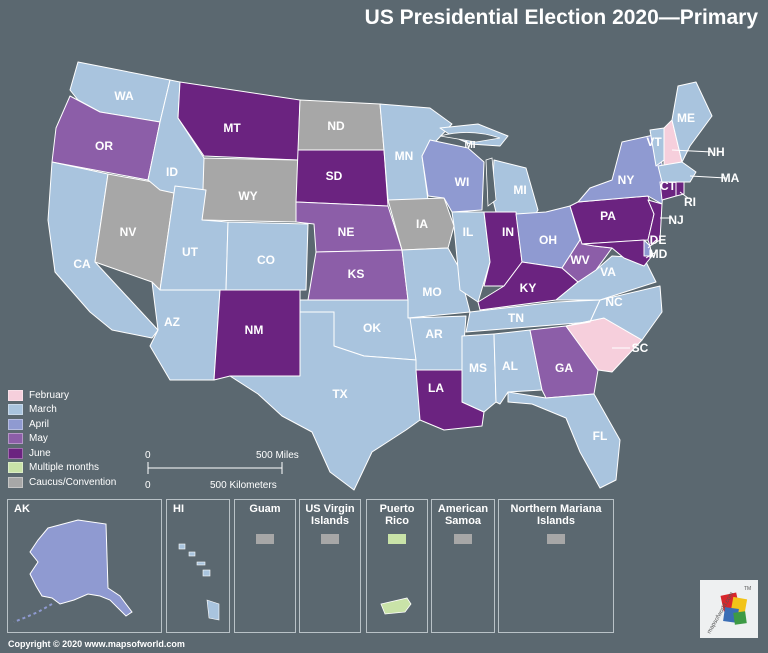 The image size is (768, 653). What do you see at coordinates (185, 331) in the screenshot?
I see `state-AZ` at bounding box center [185, 331].